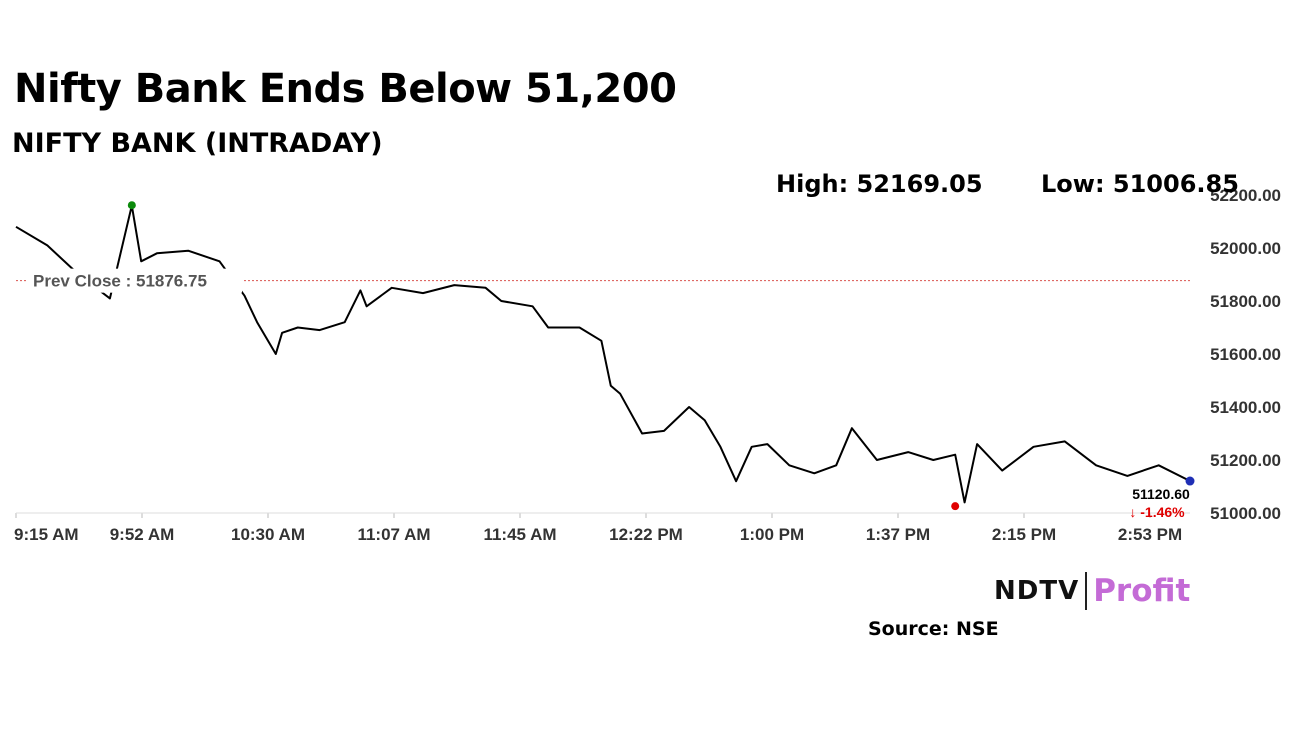 Image resolution: width=1296 pixels, height=729 pixels. What do you see at coordinates (933, 629) in the screenshot?
I see `source-note: Source: NSE` at bounding box center [933, 629].